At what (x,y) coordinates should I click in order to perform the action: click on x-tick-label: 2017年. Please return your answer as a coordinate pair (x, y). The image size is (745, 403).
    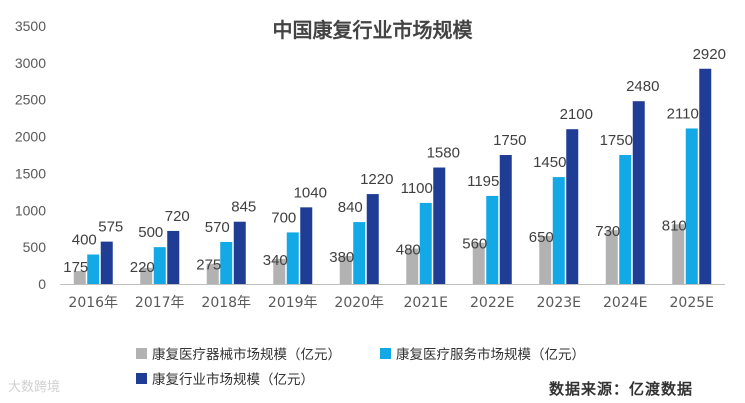
    Looking at the image, I should click on (160, 303).